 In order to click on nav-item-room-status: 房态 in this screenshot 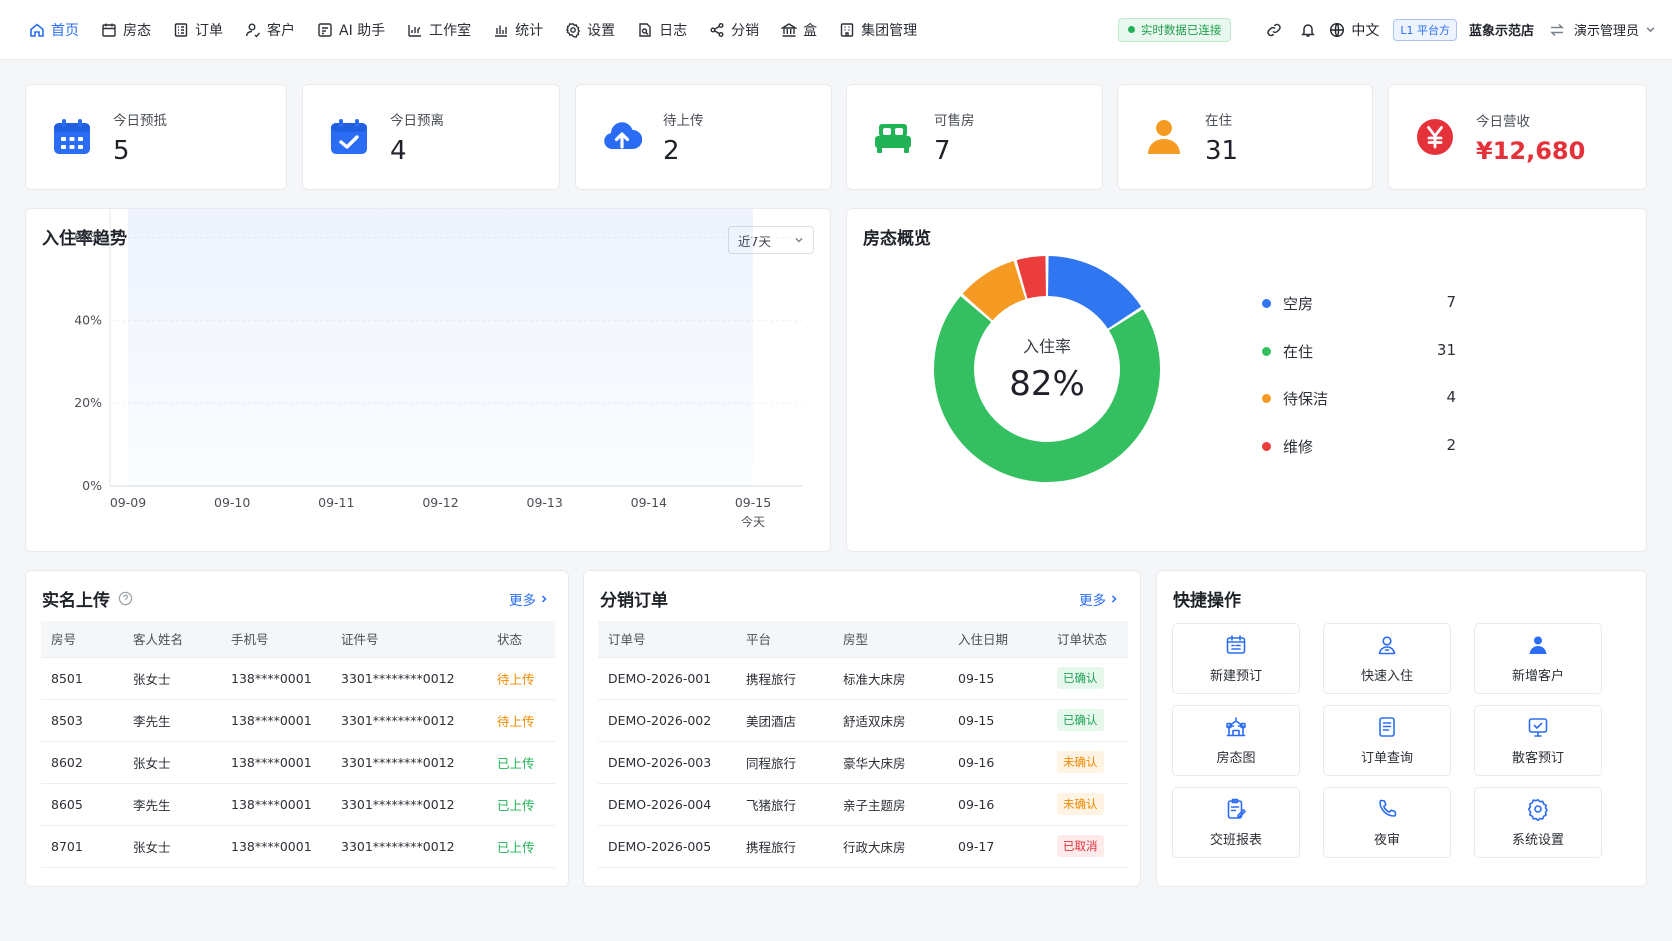, I will do `click(126, 30)`.